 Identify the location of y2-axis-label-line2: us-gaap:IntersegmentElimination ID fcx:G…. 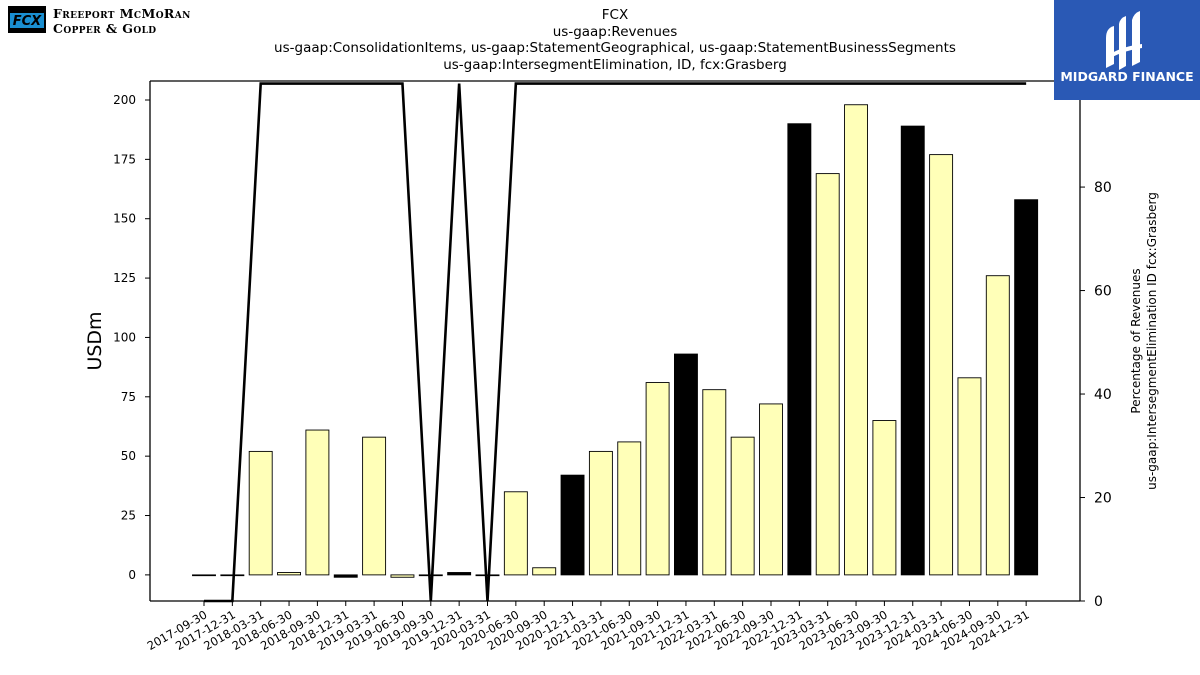
(1152, 341).